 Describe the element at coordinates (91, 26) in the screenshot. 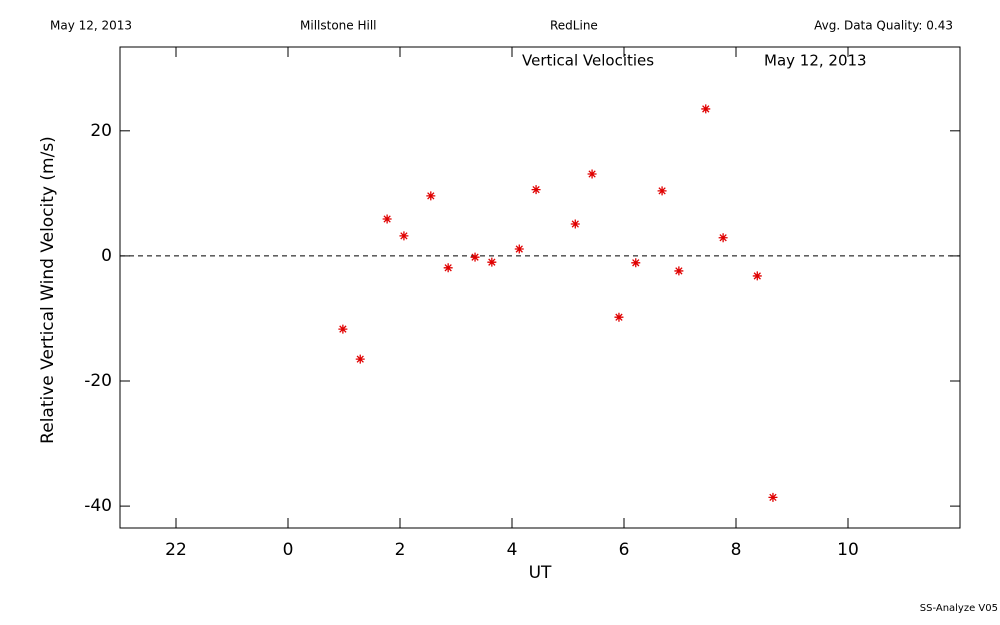

I see `header-date: May 12, 2013` at that location.